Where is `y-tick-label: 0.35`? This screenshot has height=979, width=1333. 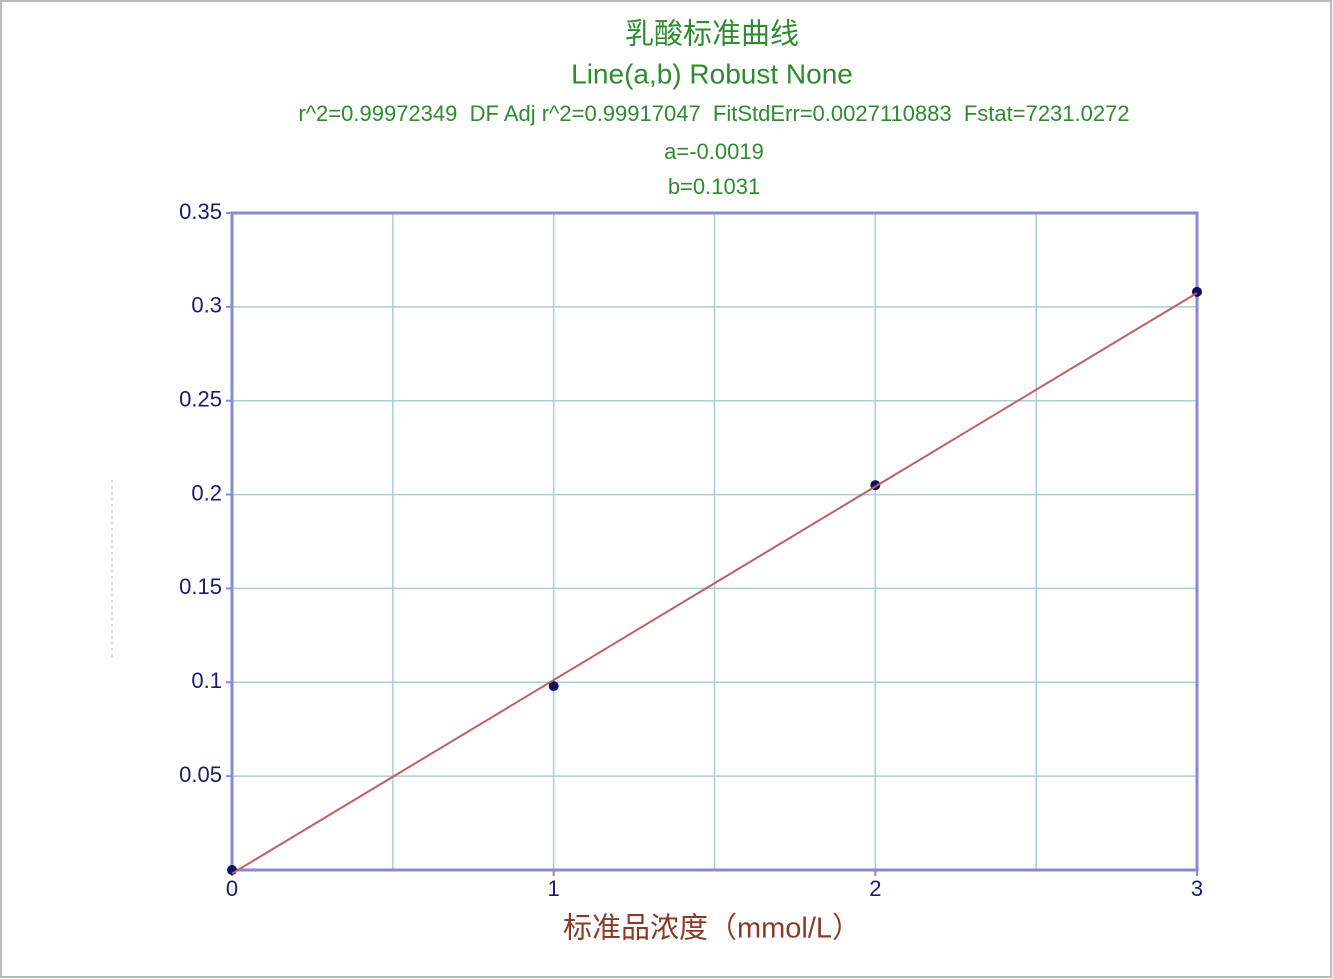
y-tick-label: 0.35 is located at coordinates (200, 211).